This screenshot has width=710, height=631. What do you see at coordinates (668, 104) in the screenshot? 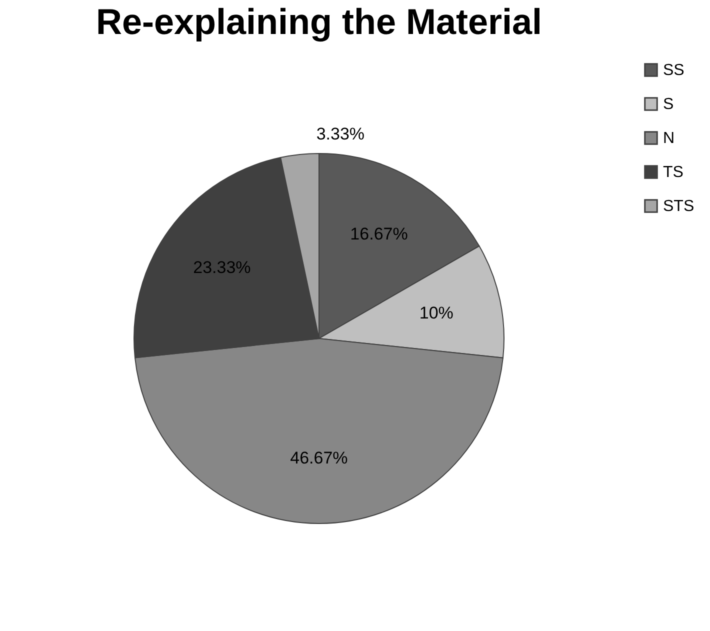
I see `legend-label: S` at bounding box center [668, 104].